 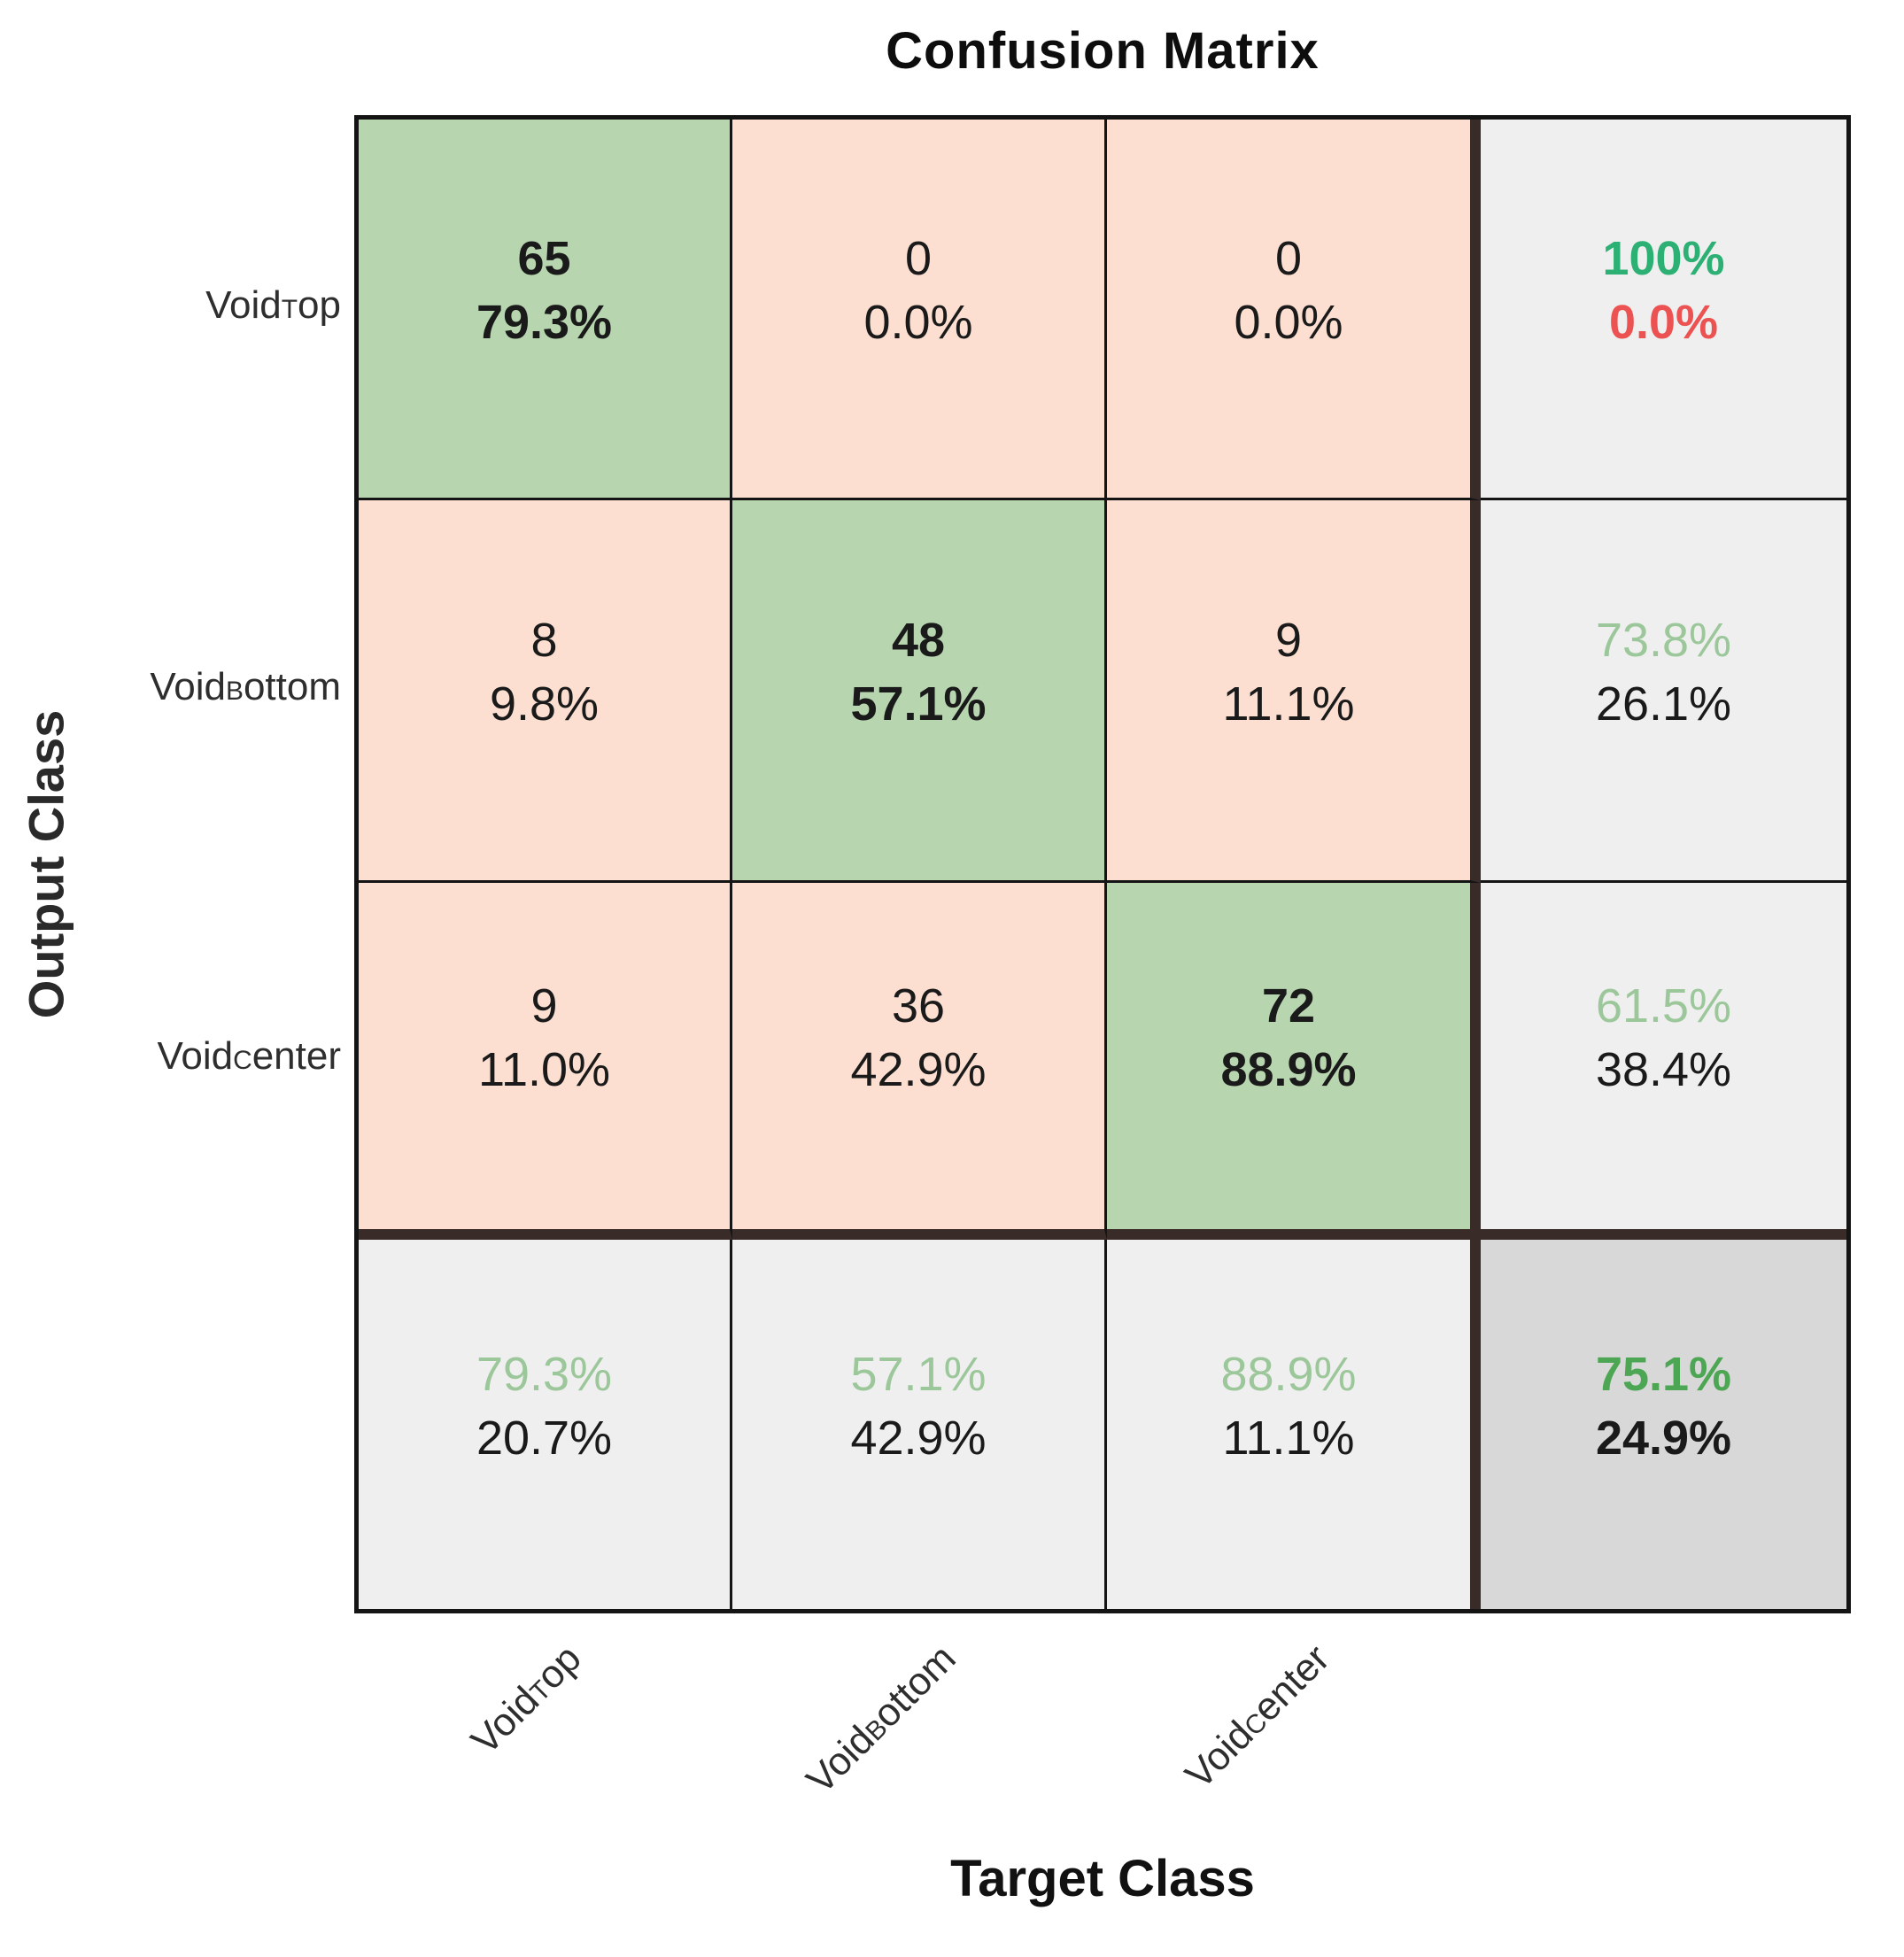 What do you see at coordinates (544, 258) in the screenshot?
I see `cell-count: 65` at bounding box center [544, 258].